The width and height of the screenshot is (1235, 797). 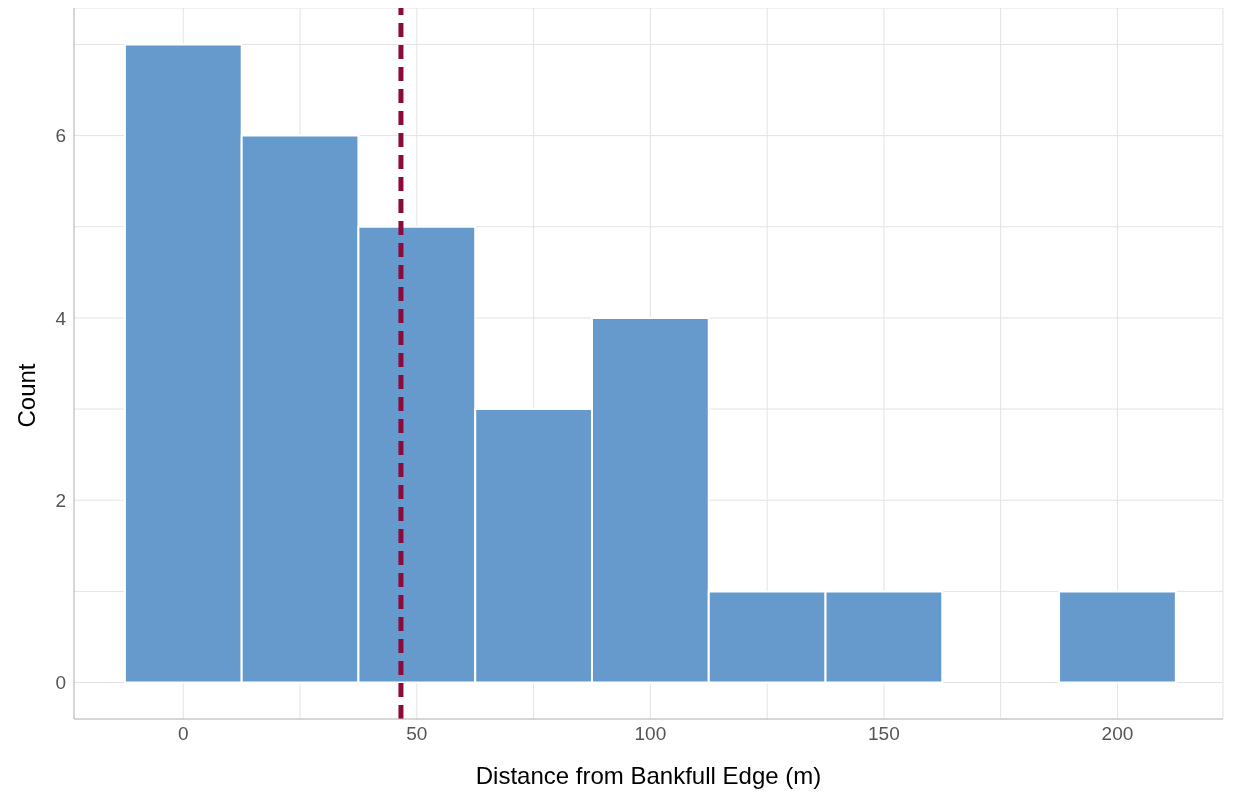 What do you see at coordinates (61, 318) in the screenshot?
I see `y-tick-label: 4` at bounding box center [61, 318].